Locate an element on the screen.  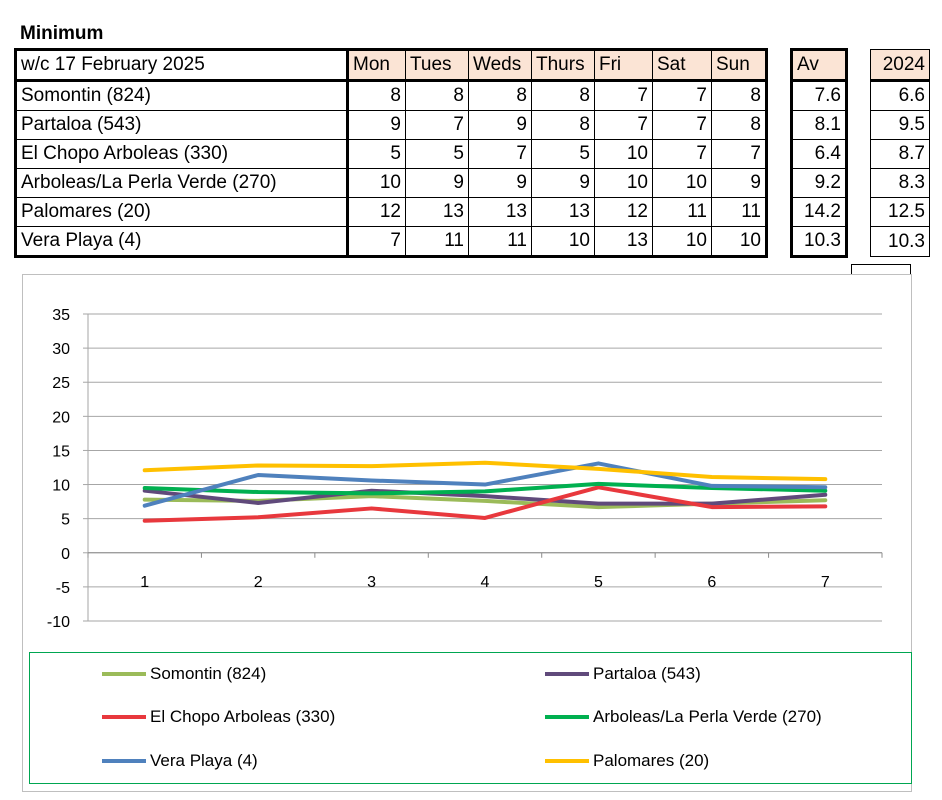
y-tick-label: 10 is located at coordinates (61, 486).